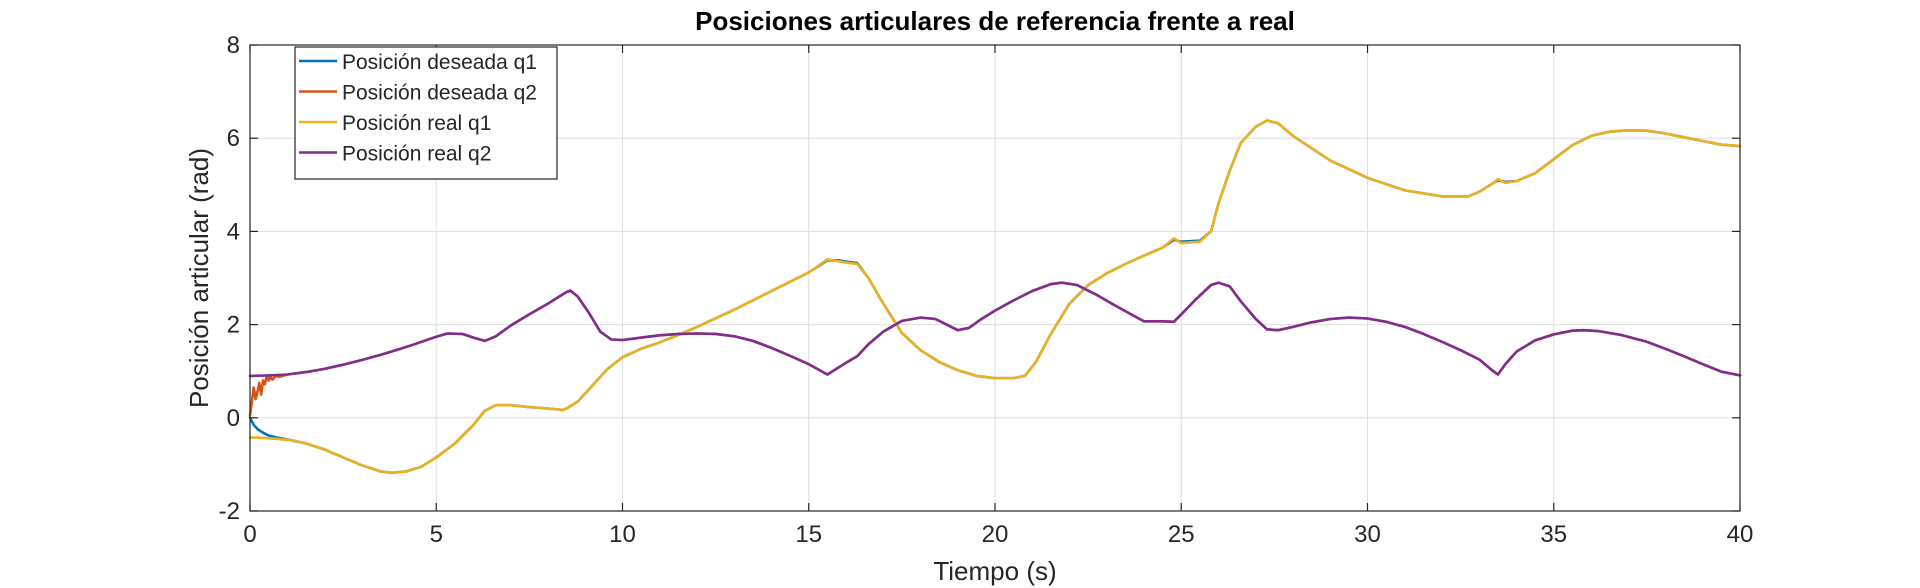  I want to click on y-tick-label: 0, so click(233, 418).